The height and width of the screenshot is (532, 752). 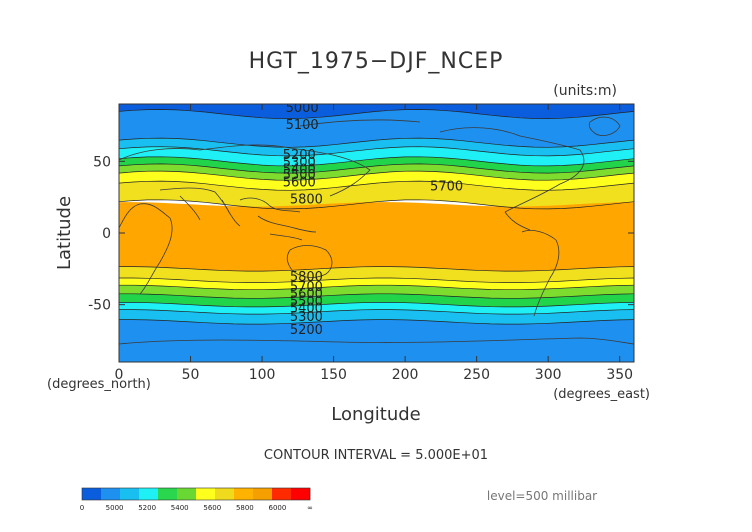 What do you see at coordinates (64, 233) in the screenshot?
I see `y-axis-title: Latitude` at bounding box center [64, 233].